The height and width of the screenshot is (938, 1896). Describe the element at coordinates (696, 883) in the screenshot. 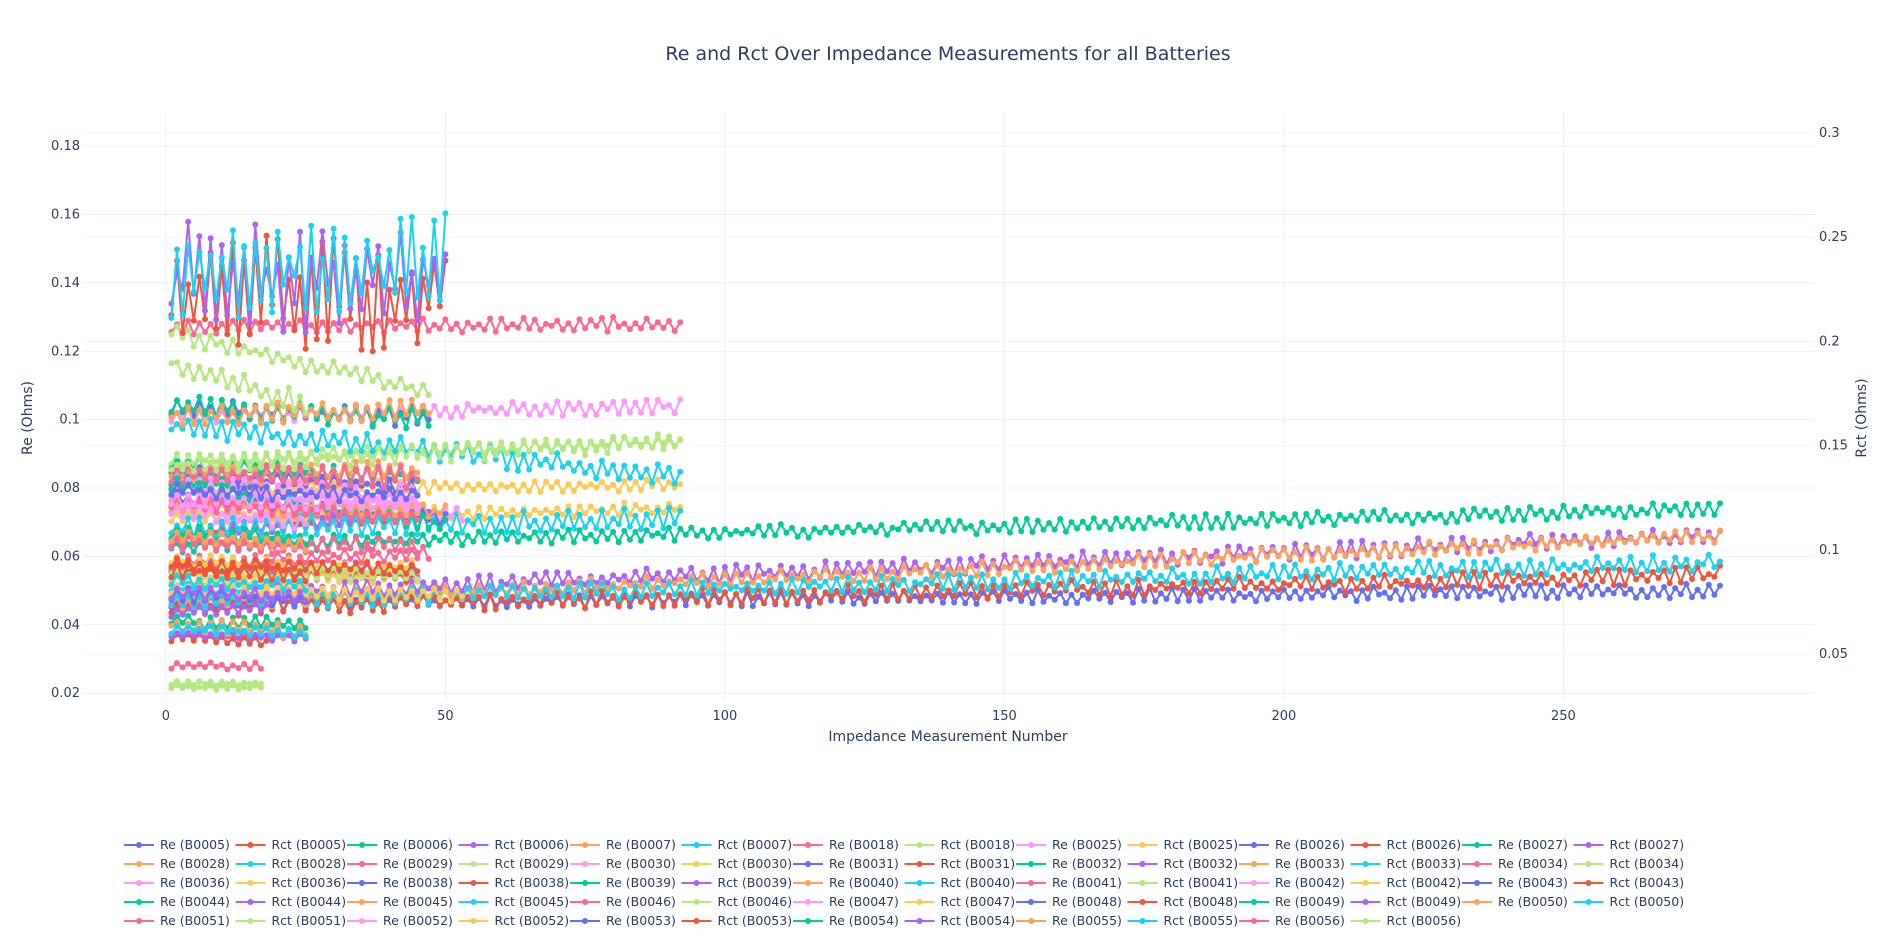

I see `legend-swatch-marker` at that location.